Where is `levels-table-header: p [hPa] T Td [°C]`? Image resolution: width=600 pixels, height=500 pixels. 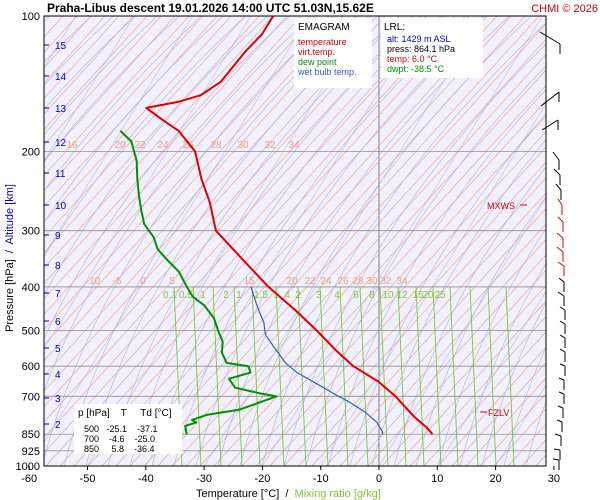
levels-table-header: p [hPa] T Td [°C] is located at coordinates (125, 413).